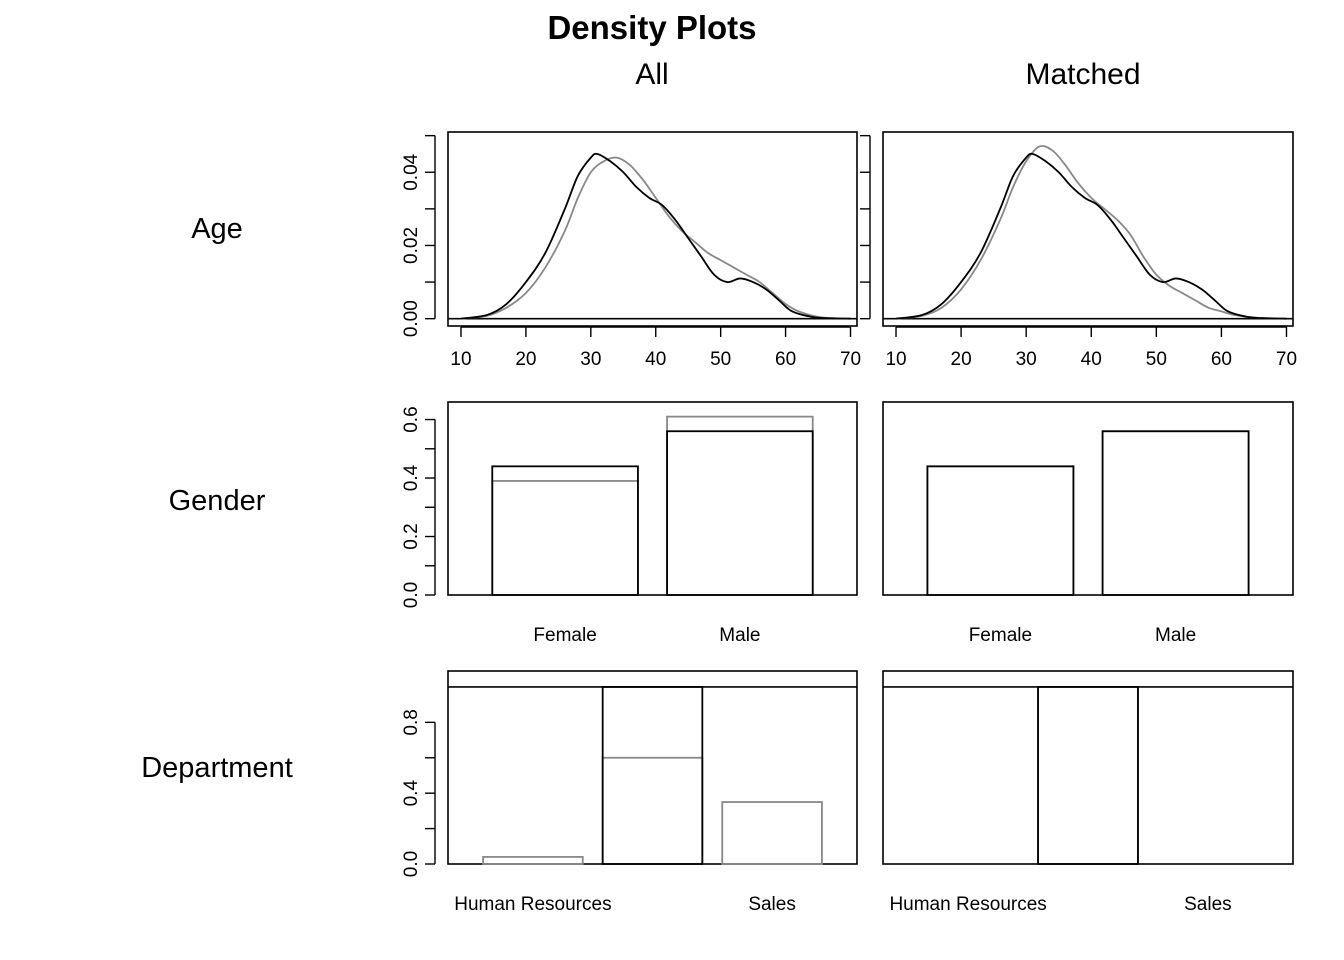 The width and height of the screenshot is (1344, 960). Describe the element at coordinates (411, 419) in the screenshot. I see `gender-all-y-tick-label-3: 0.6` at that location.